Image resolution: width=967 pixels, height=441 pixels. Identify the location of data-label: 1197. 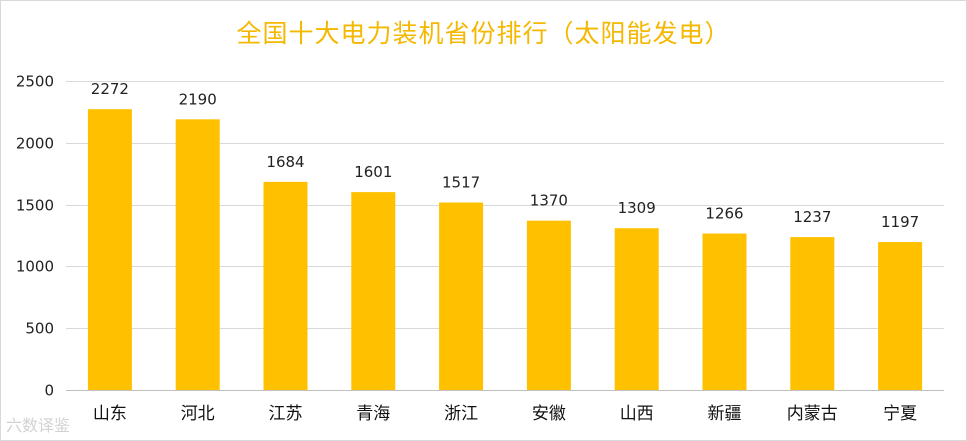
(900, 222).